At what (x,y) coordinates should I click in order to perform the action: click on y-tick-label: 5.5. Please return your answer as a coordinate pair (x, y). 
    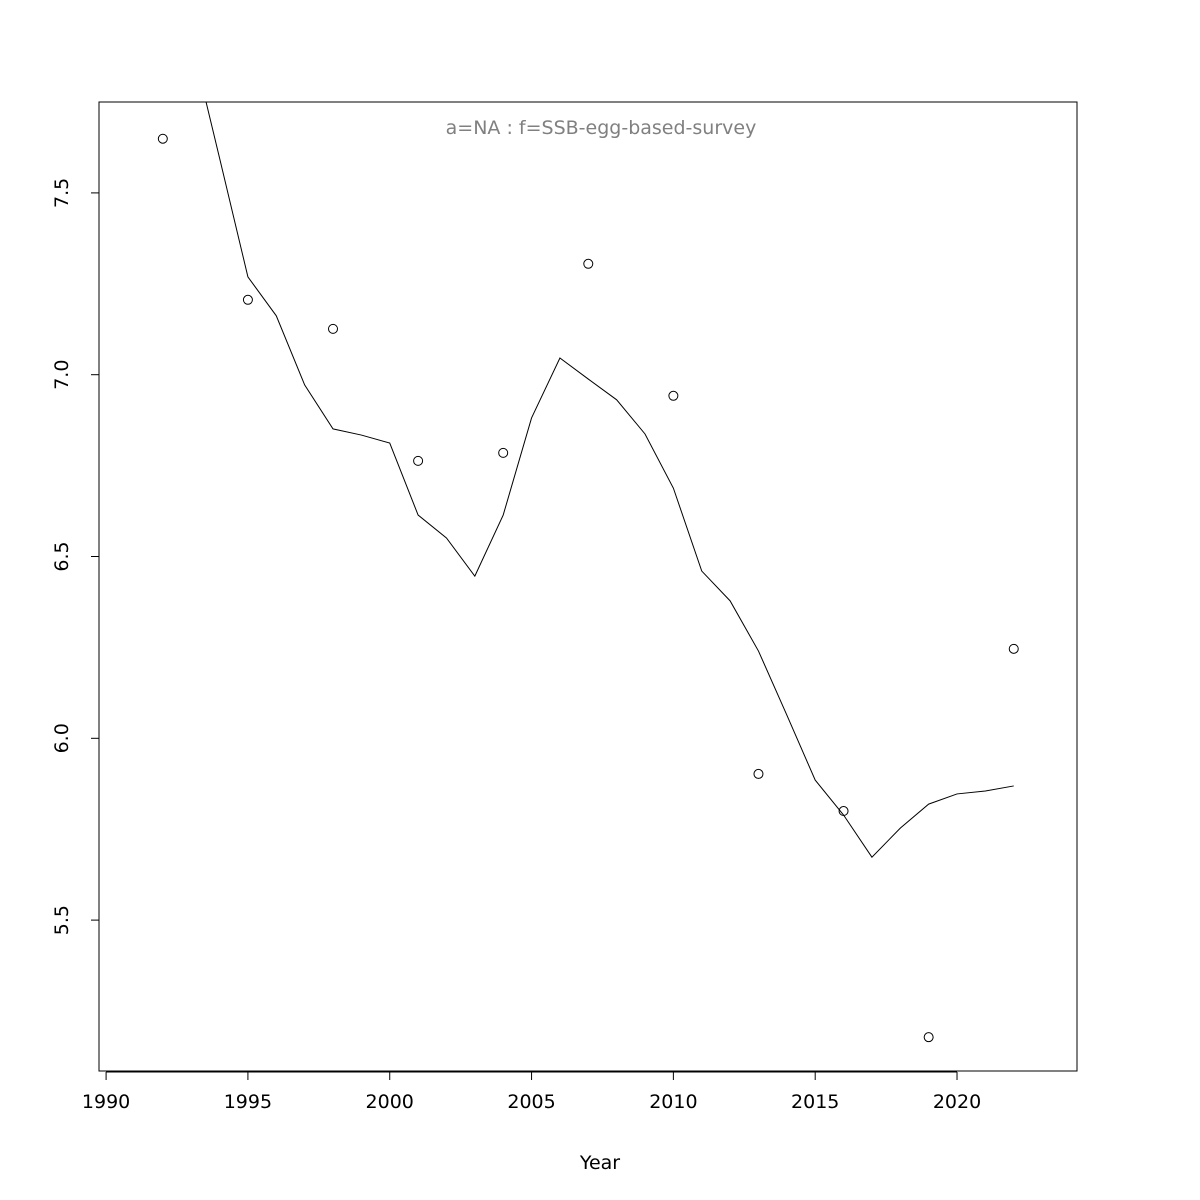
    Looking at the image, I should click on (62, 920).